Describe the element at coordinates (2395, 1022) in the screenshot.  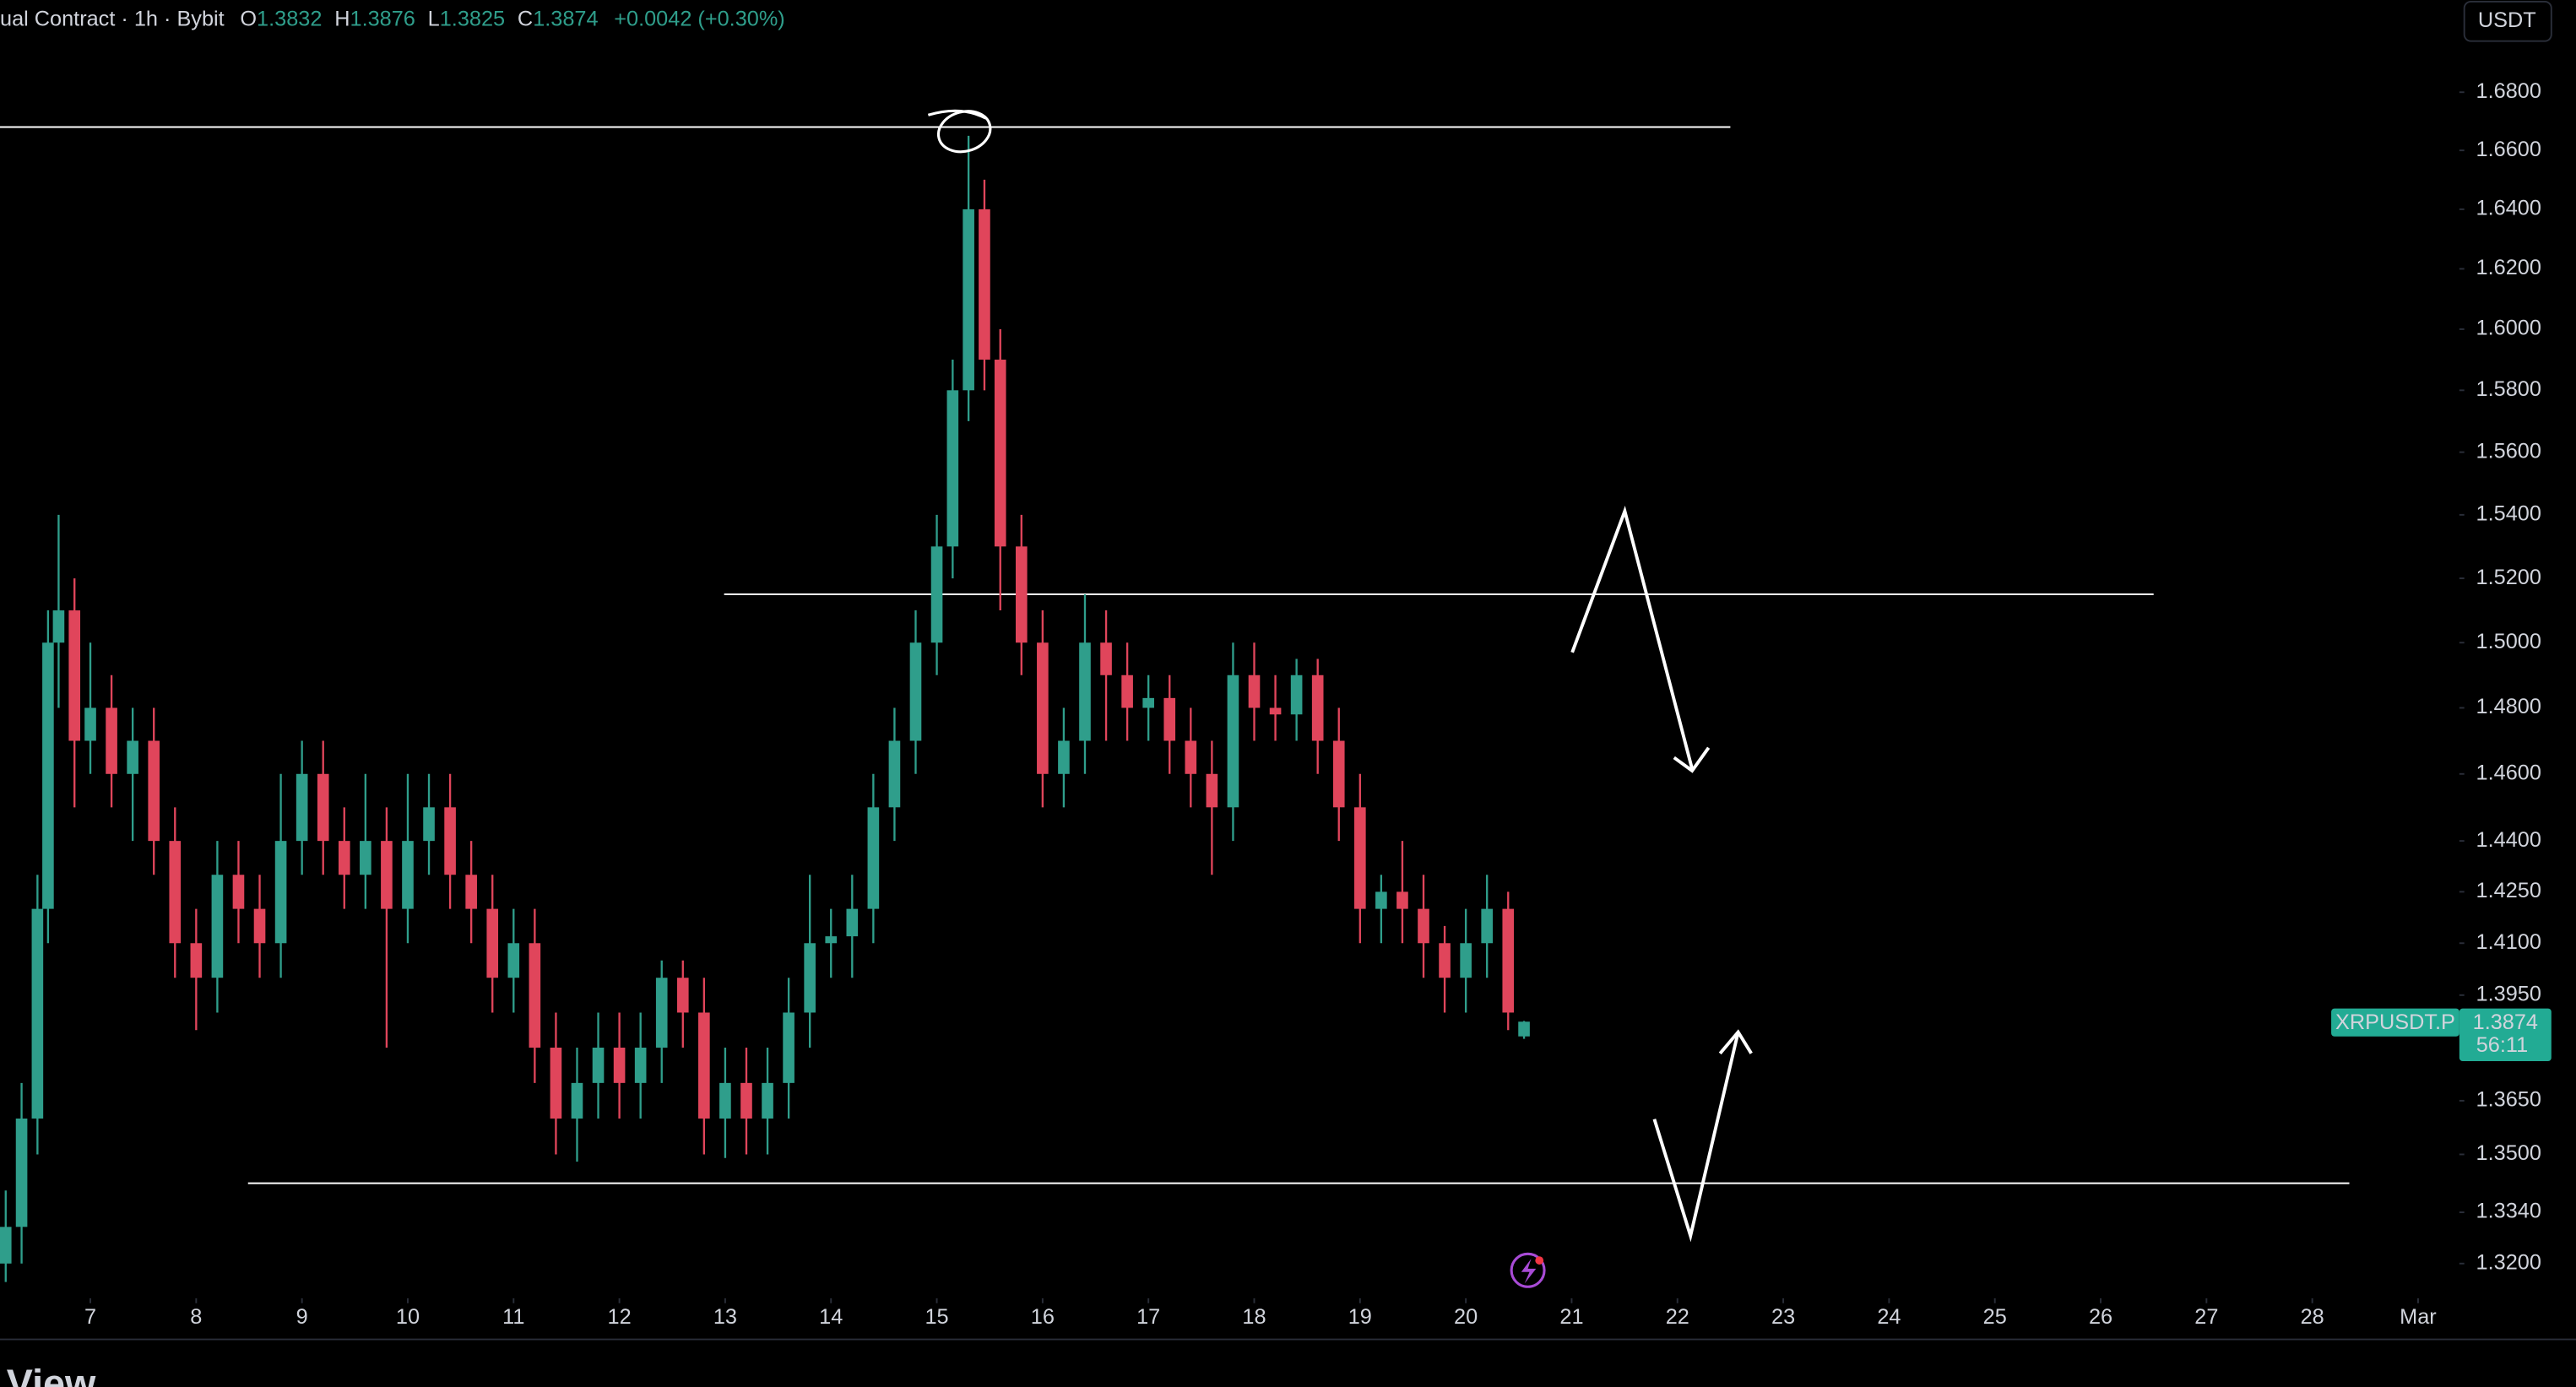
I see `symbol-tag` at that location.